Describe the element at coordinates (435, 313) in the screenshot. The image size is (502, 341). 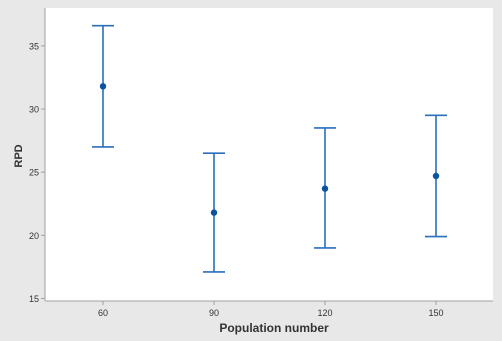
I see `x-tick-label: 150` at that location.